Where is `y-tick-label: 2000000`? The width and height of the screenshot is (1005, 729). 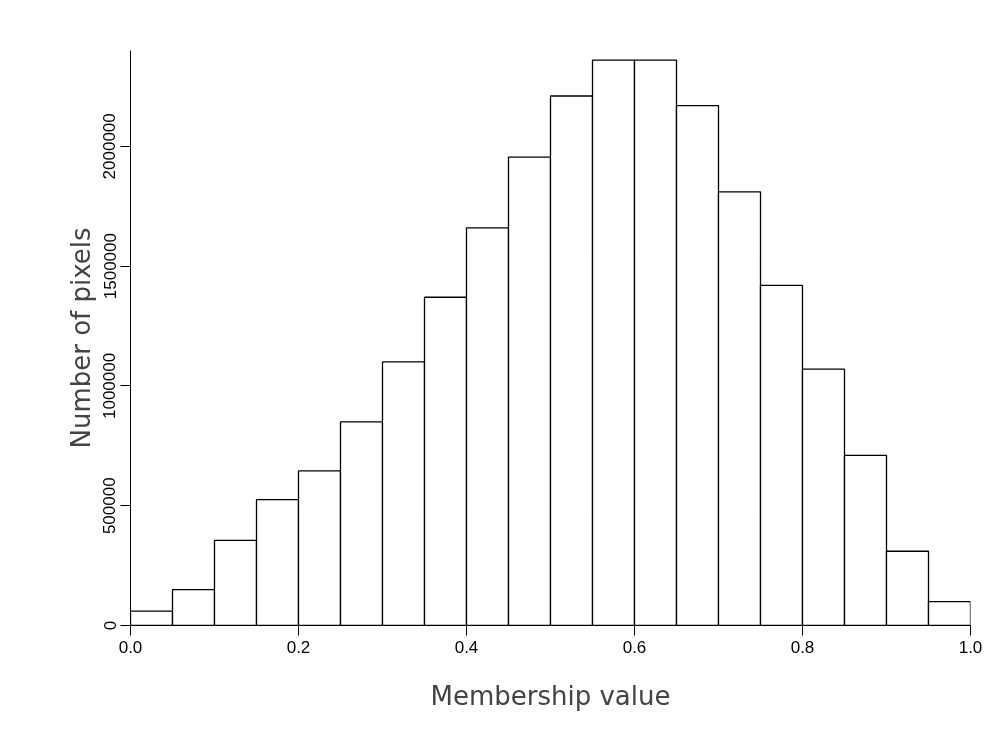
y-tick-label: 2000000 is located at coordinates (110, 146).